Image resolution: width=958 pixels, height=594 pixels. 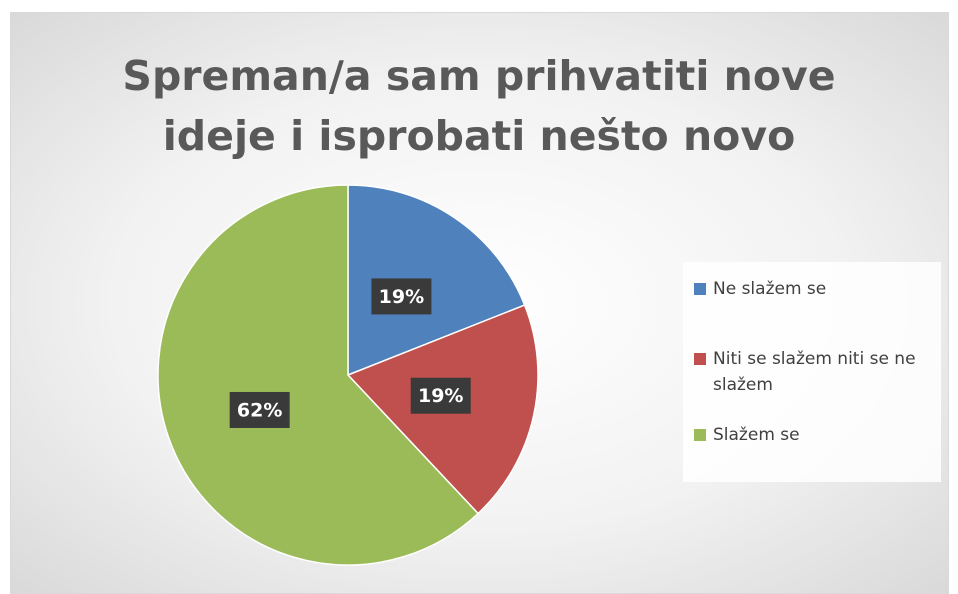 What do you see at coordinates (436, 280) in the screenshot?
I see `pie-slice` at bounding box center [436, 280].